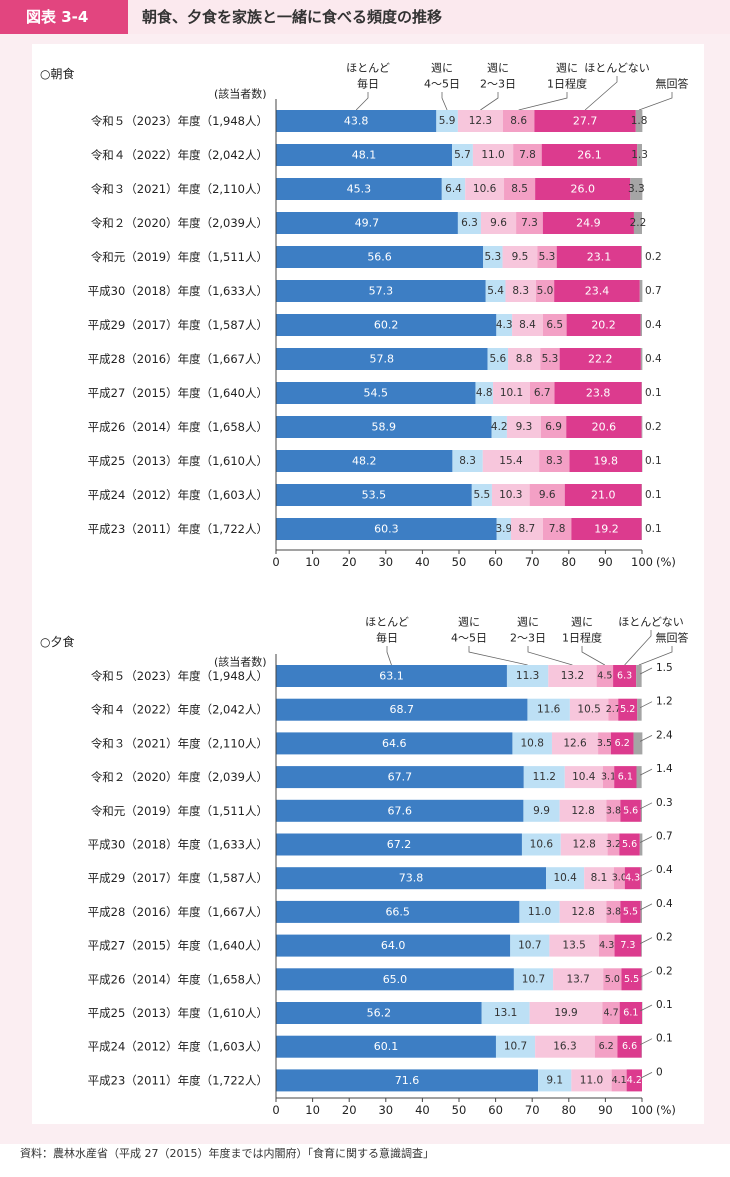 The width and height of the screenshot is (730, 1177). Describe the element at coordinates (178, 912) in the screenshot. I see `dinner-category-label: 平成28（2016）年度（1,667人）` at that location.